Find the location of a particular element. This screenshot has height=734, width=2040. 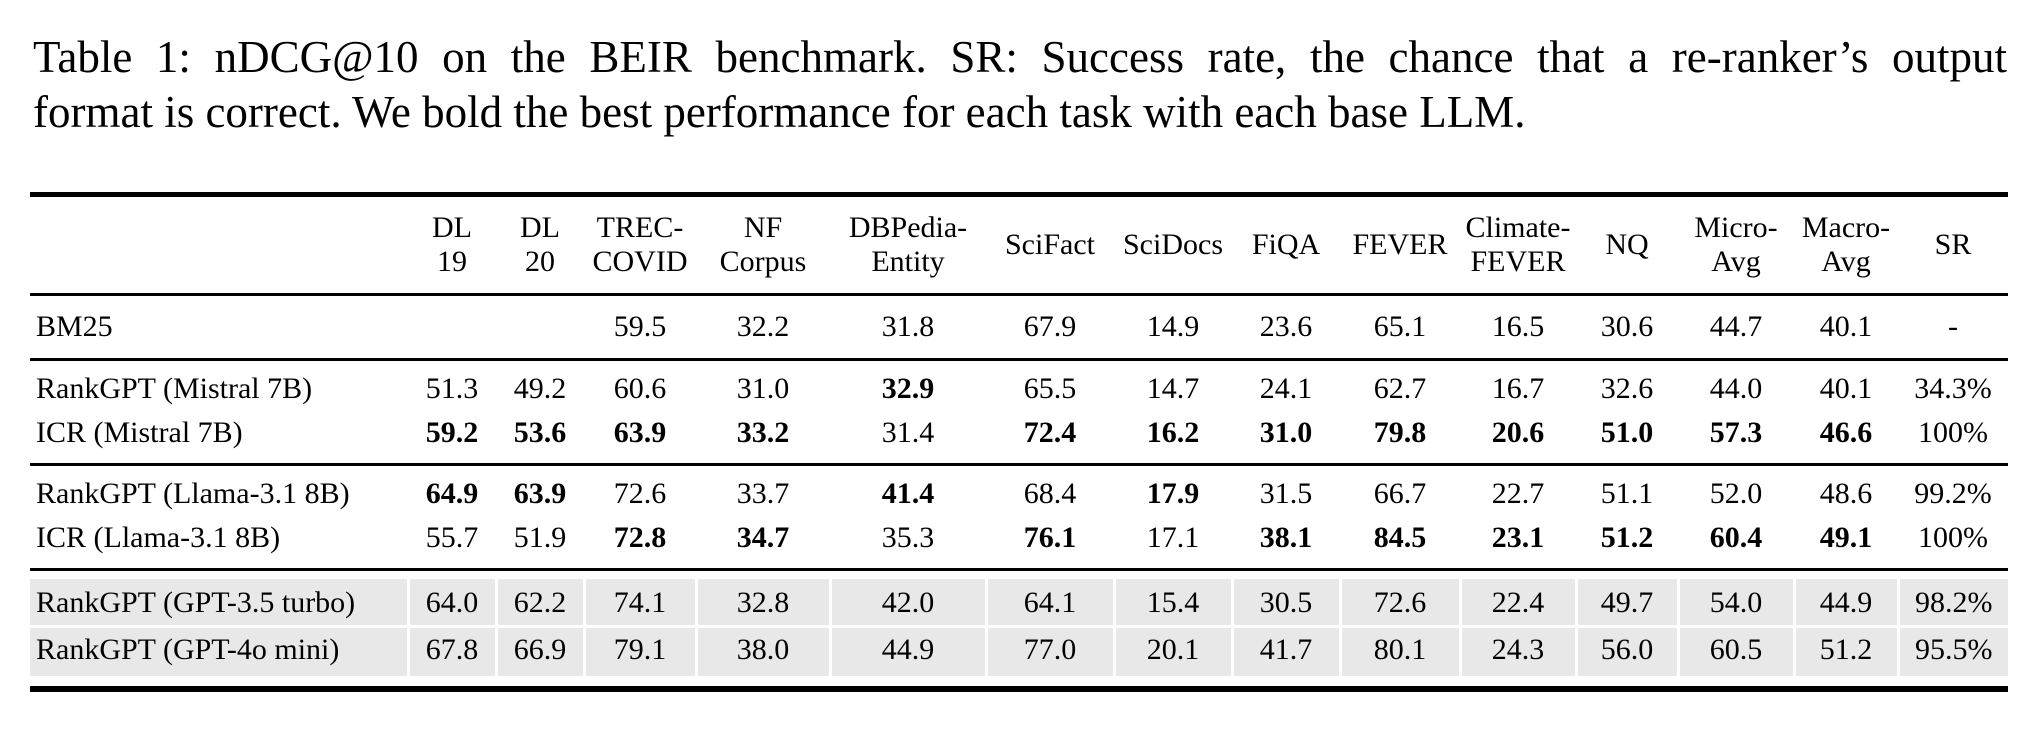

value-cell: 99.2% is located at coordinates (1953, 493).